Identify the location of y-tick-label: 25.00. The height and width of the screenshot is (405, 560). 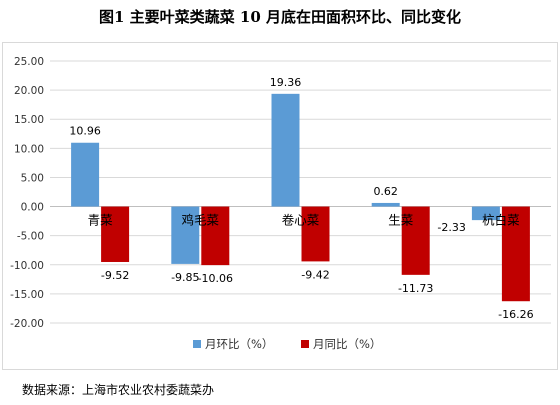
(29, 62).